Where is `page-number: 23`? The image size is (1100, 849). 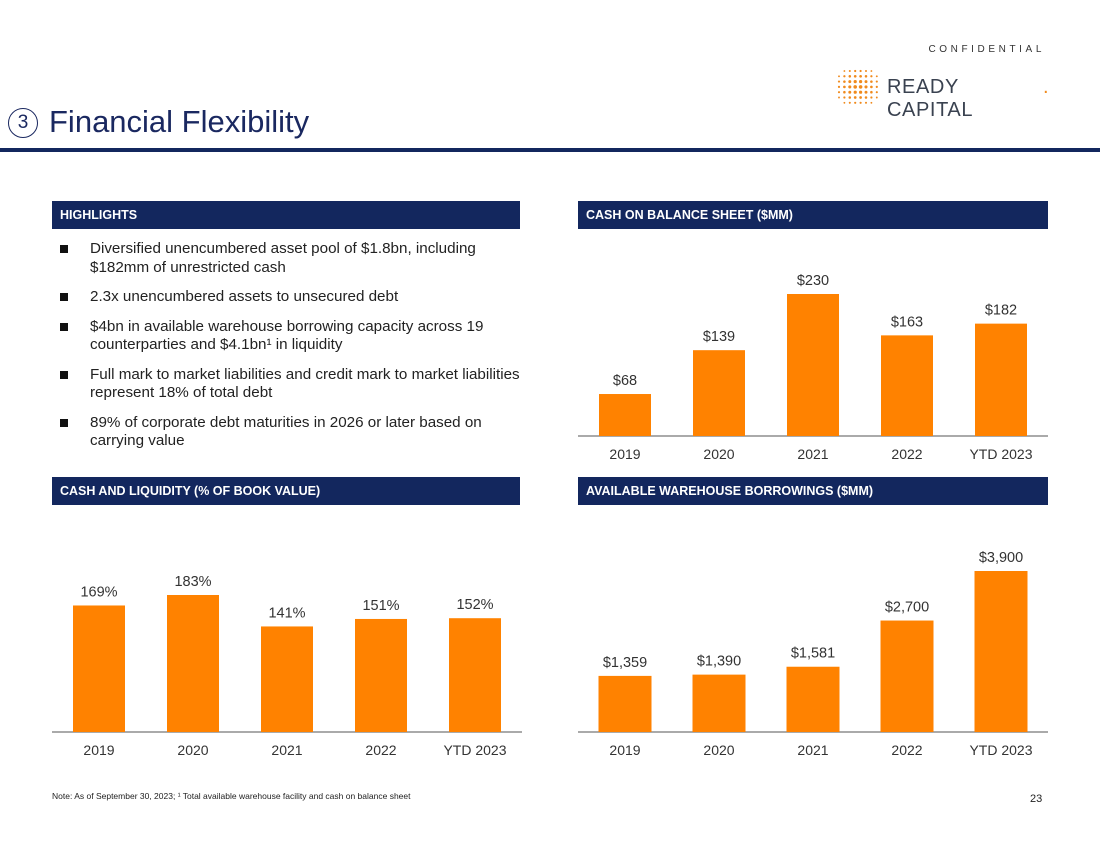
page-number: 23 is located at coordinates (1036, 799).